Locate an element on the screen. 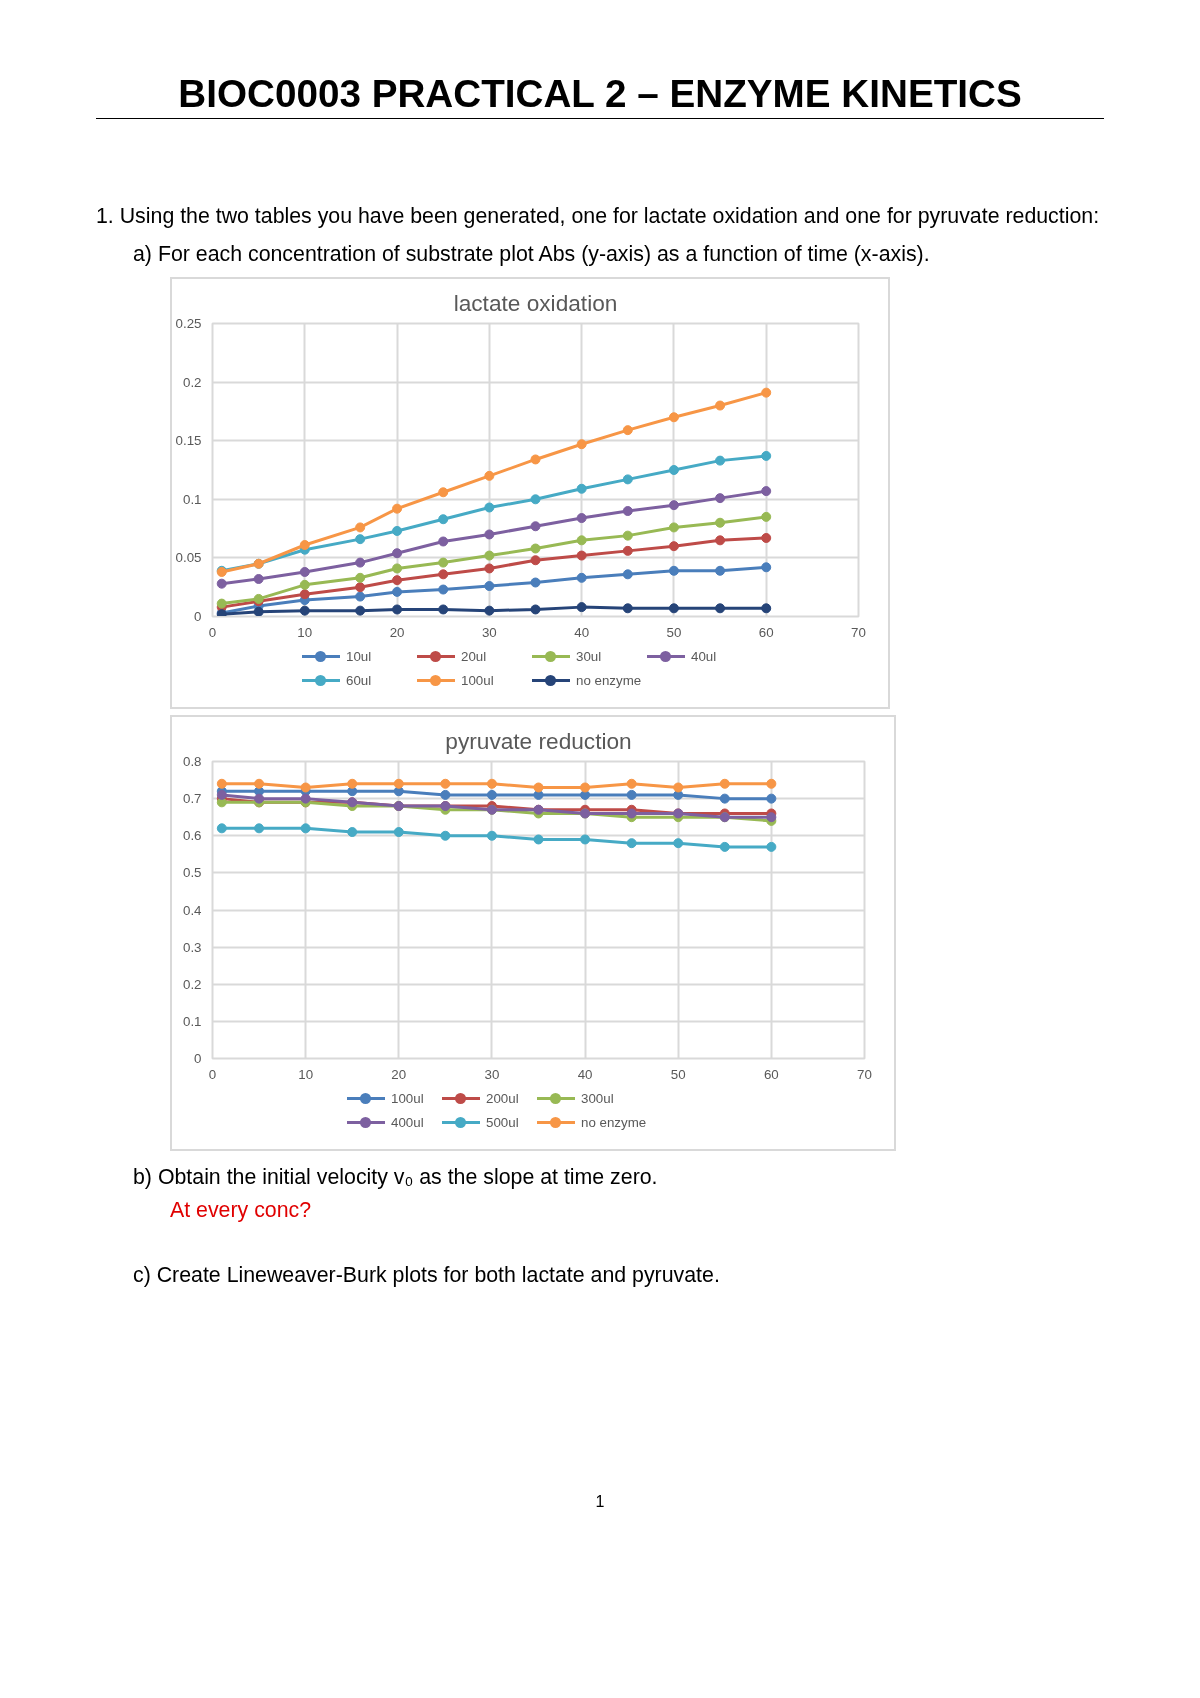 The width and height of the screenshot is (1200, 1698). legend-label: 400ul is located at coordinates (407, 1123).